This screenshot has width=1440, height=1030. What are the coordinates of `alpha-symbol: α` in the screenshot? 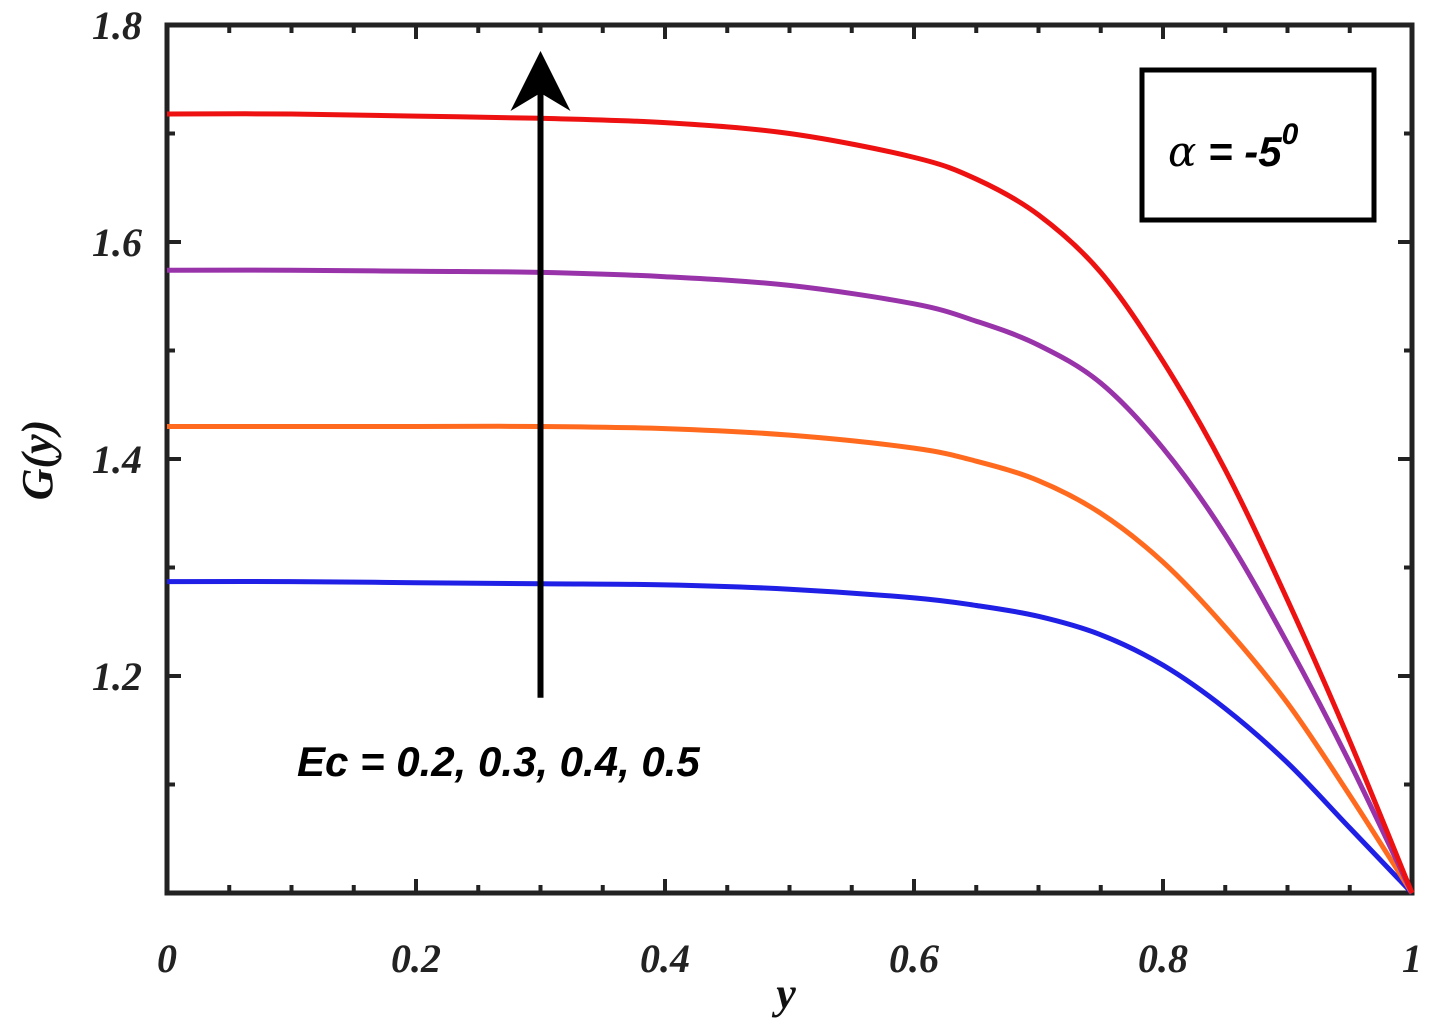 It's located at (1182, 151).